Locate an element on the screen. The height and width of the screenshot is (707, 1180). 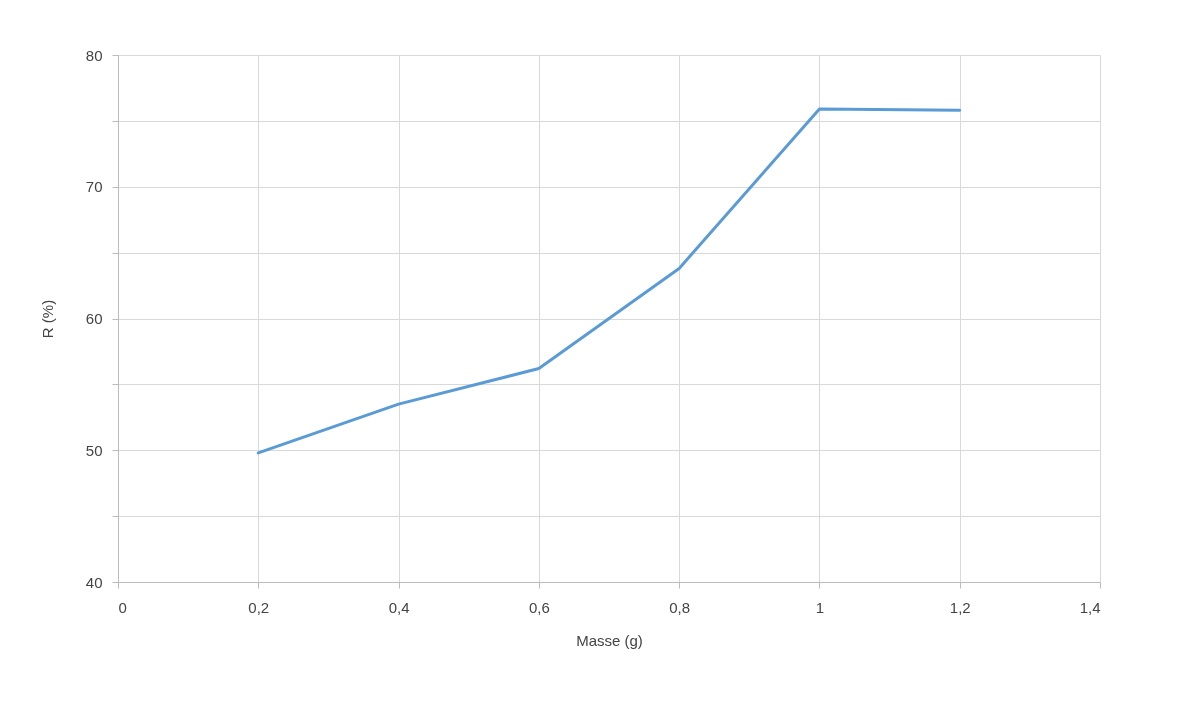
y-tick-label: 60 is located at coordinates (94, 318).